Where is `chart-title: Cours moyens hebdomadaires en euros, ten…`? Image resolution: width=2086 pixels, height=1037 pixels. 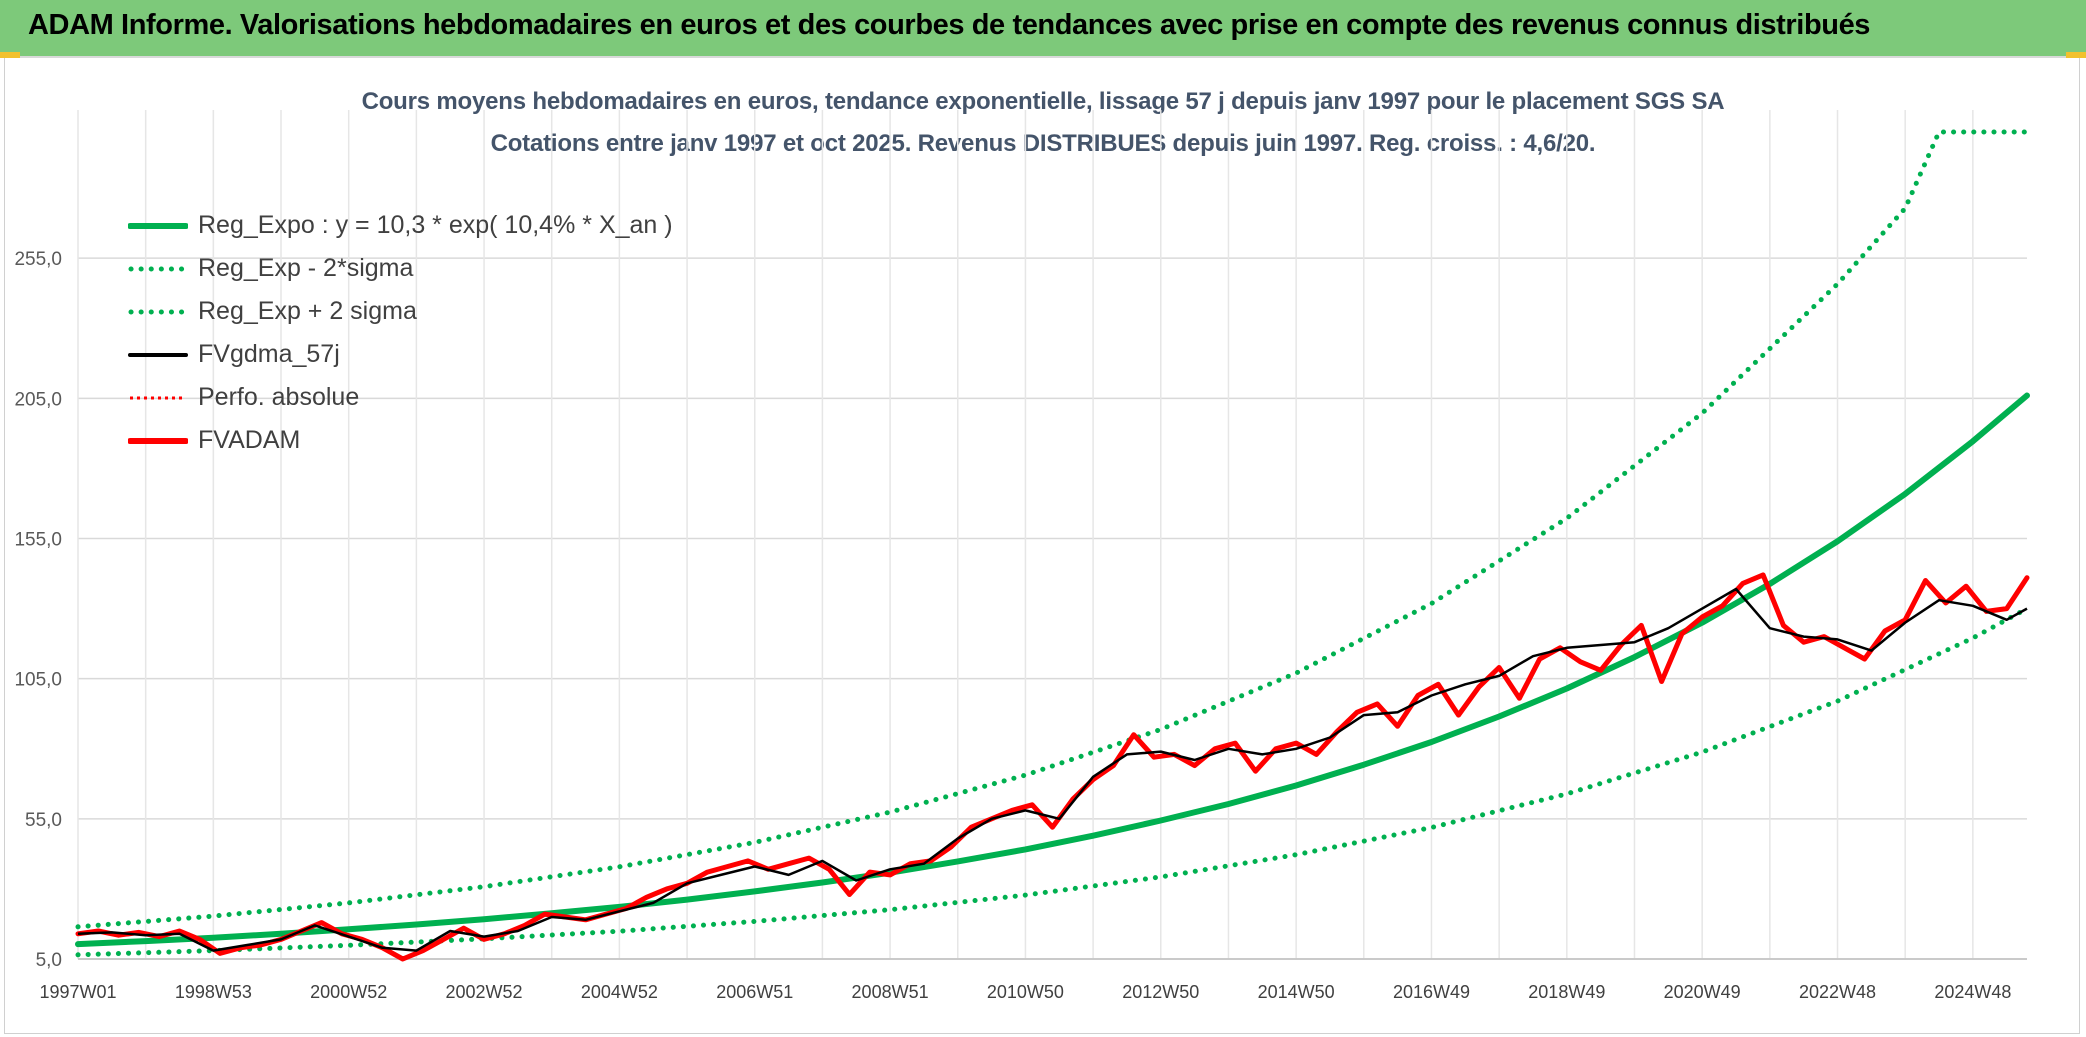 chart-title: Cours moyens hebdomadaires en euros, ten… is located at coordinates (1043, 101).